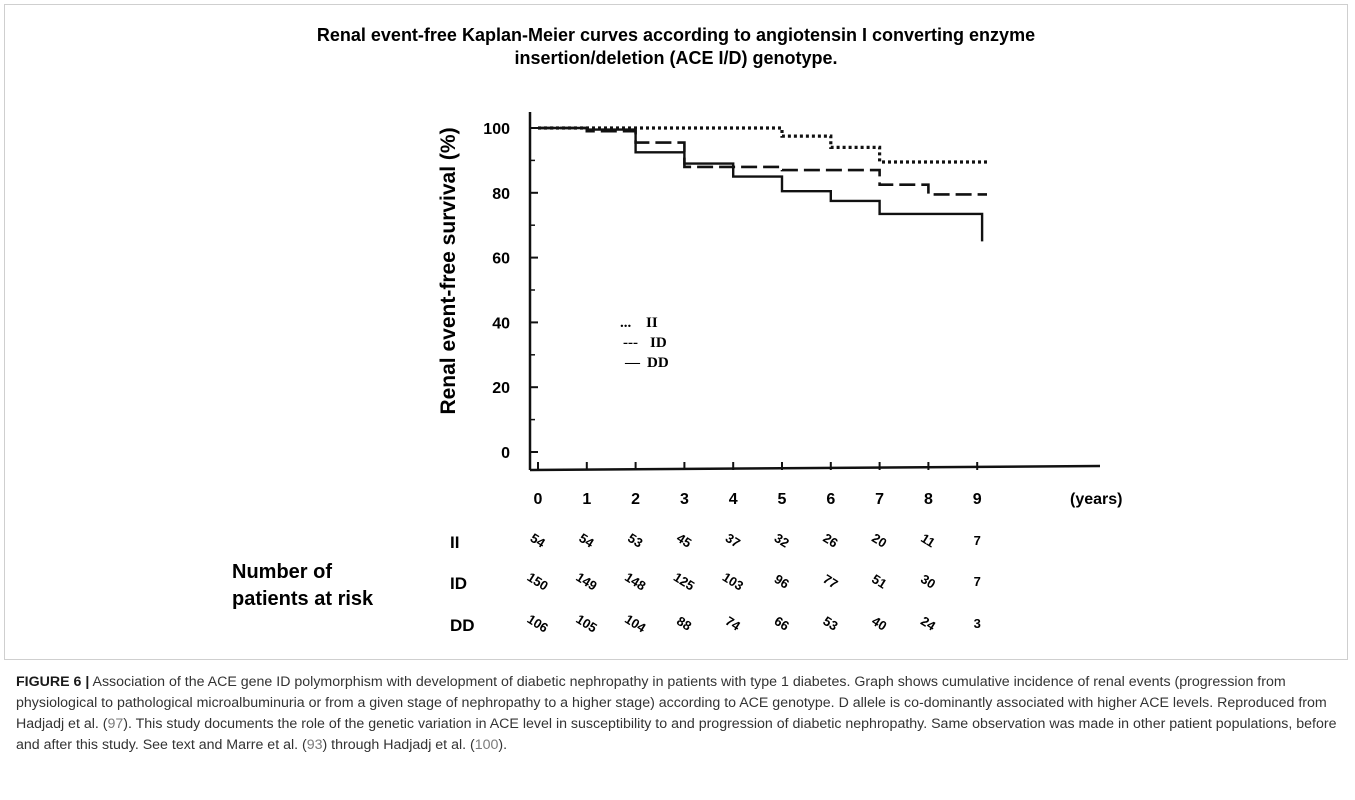  What do you see at coordinates (879, 540) in the screenshot?
I see `risk-value-ii: 20` at bounding box center [879, 540].